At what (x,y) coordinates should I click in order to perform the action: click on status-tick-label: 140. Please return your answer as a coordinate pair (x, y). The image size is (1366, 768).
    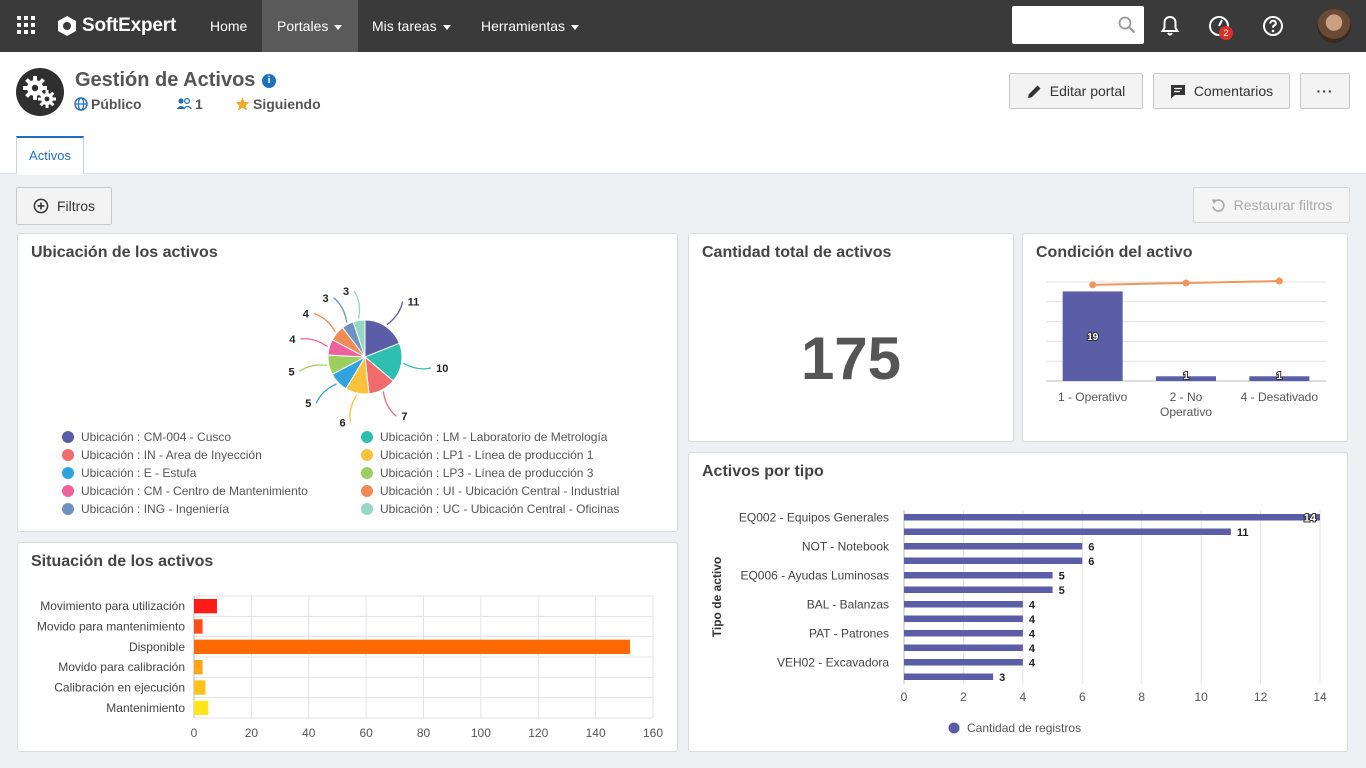
    Looking at the image, I should click on (596, 733).